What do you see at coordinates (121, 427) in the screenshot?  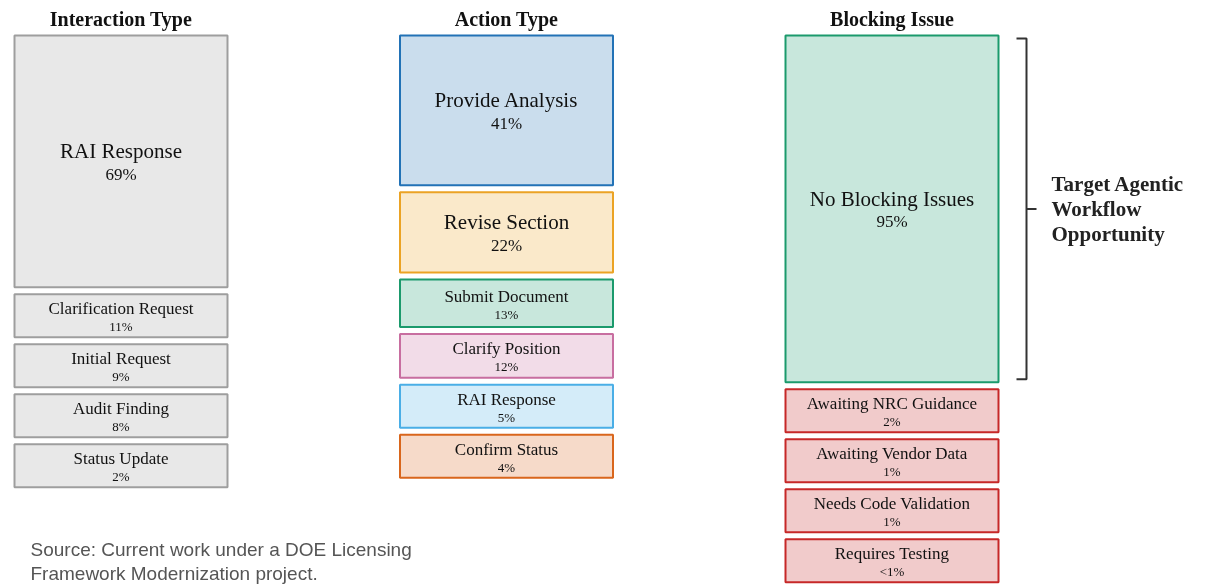 I see `data-label: 8%` at bounding box center [121, 427].